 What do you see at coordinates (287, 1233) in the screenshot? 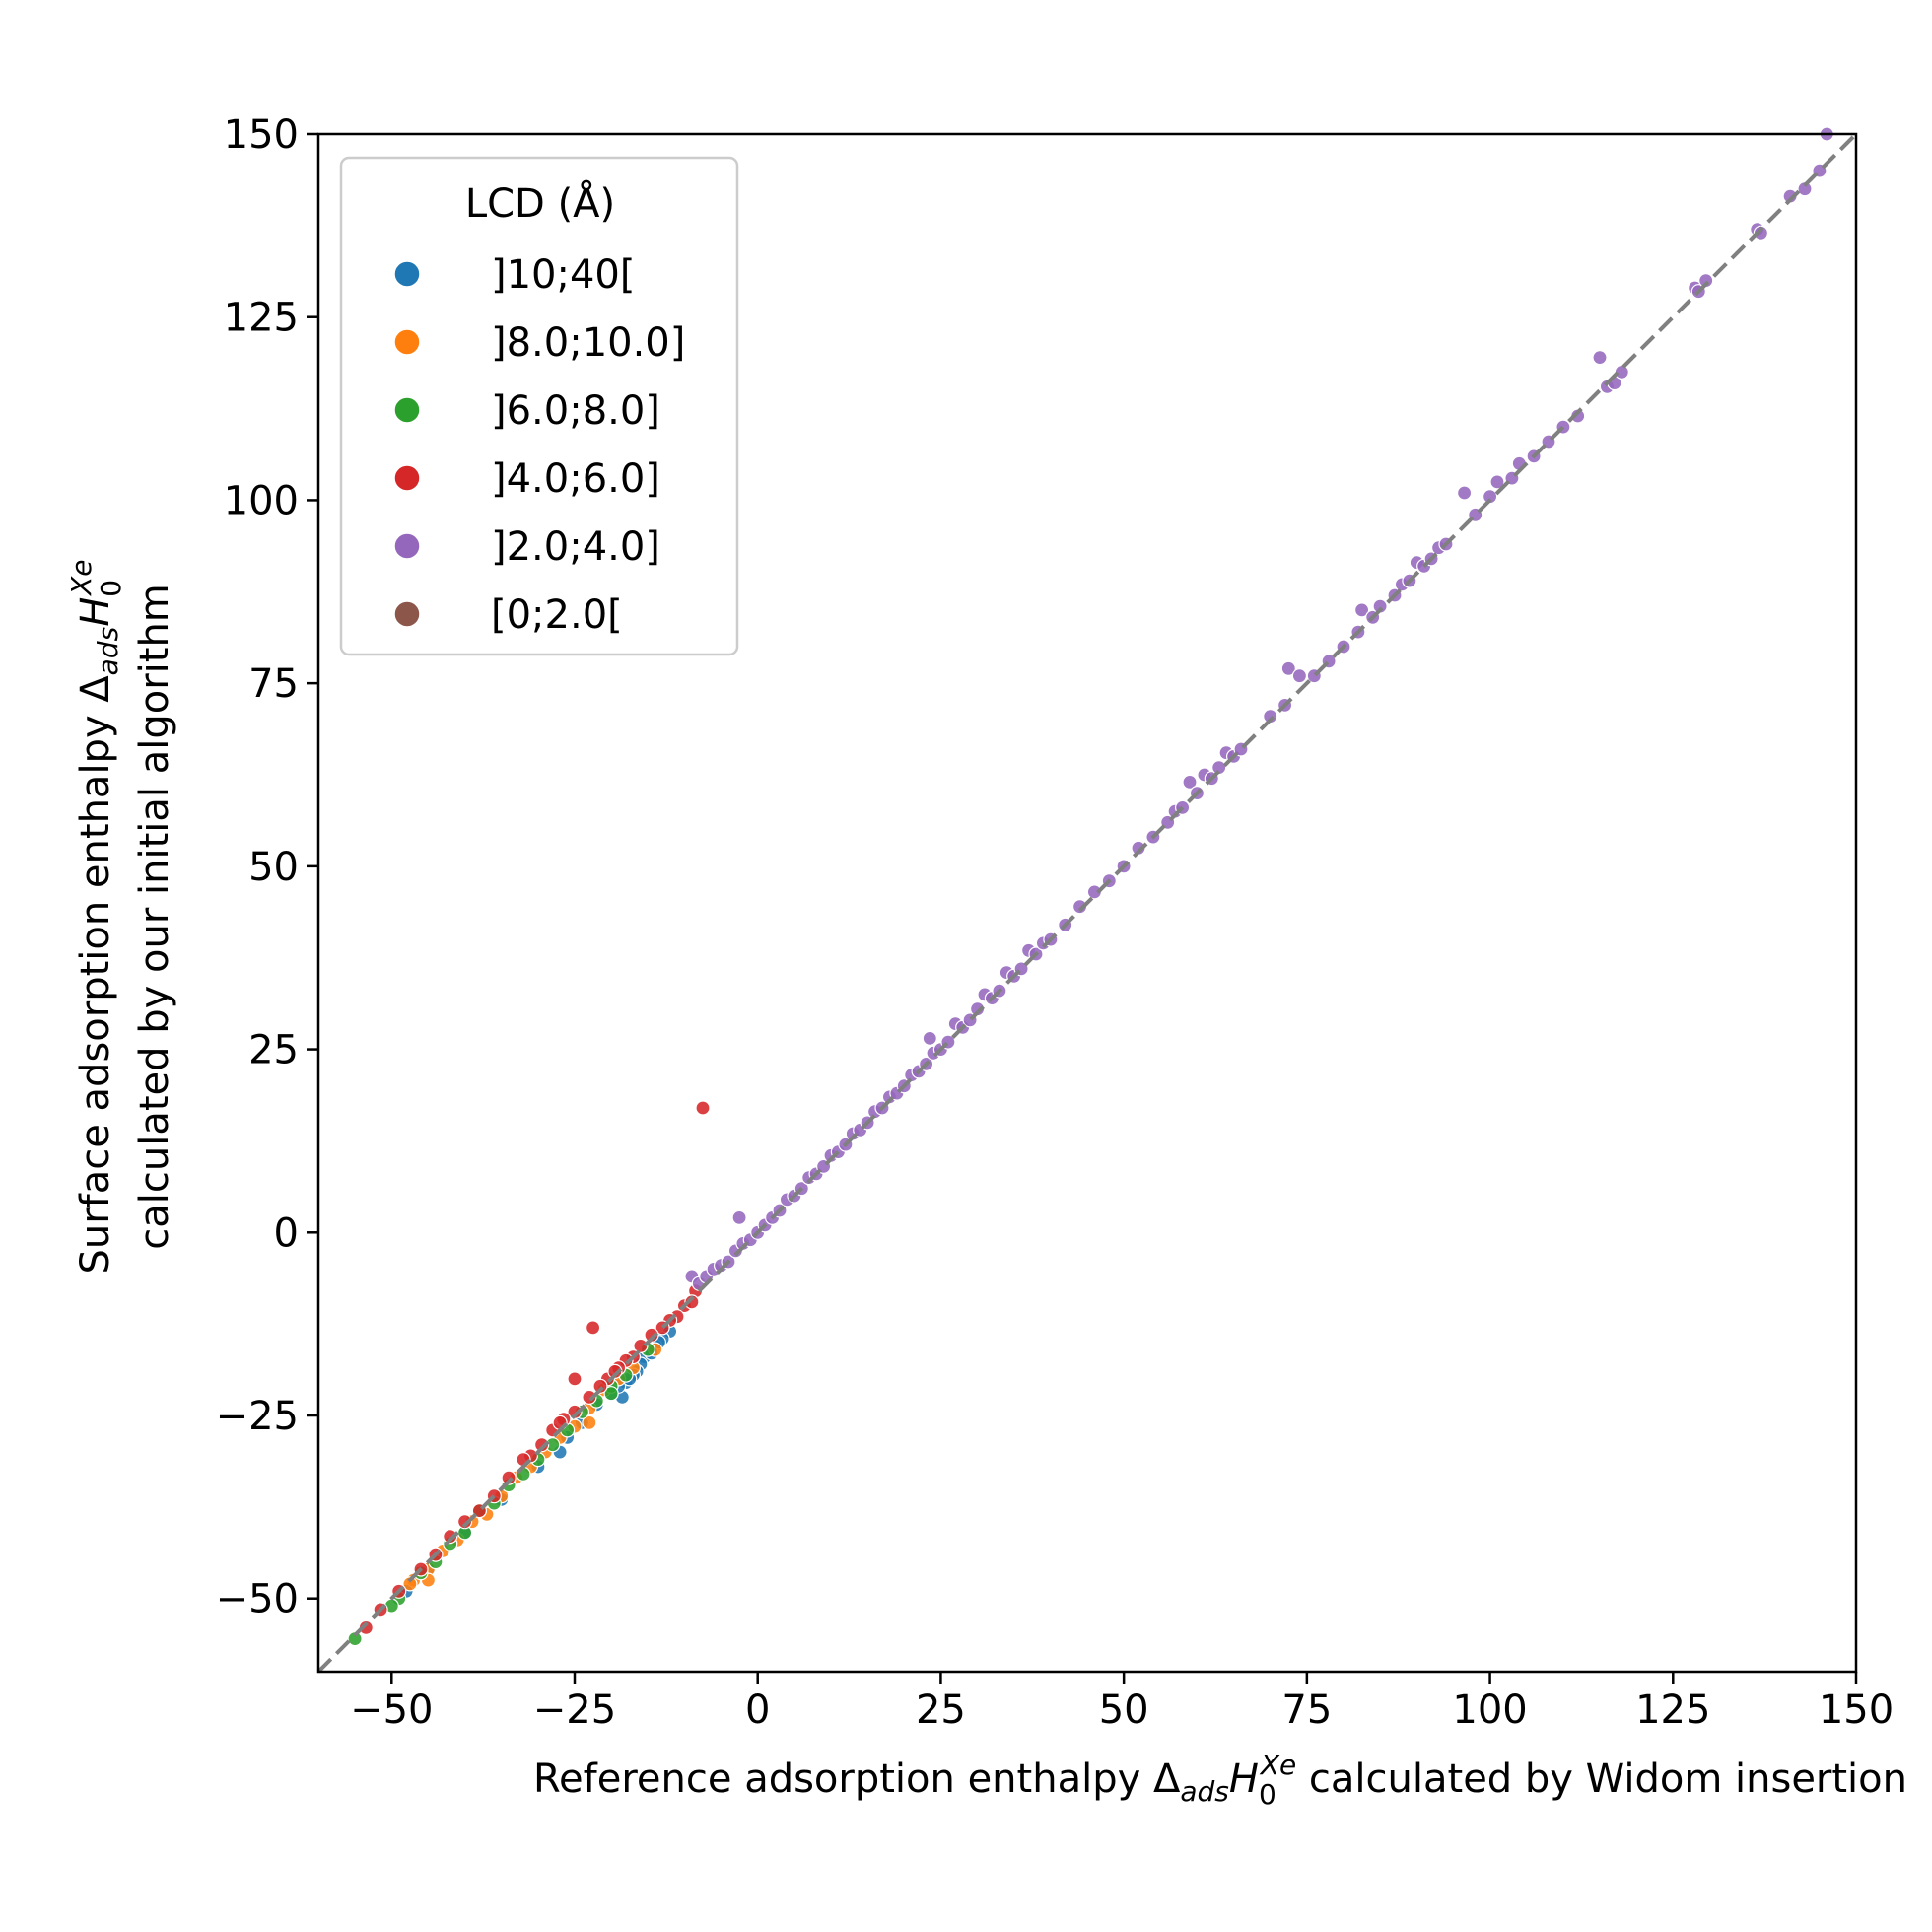
I see `y-tick-label: 0` at bounding box center [287, 1233].